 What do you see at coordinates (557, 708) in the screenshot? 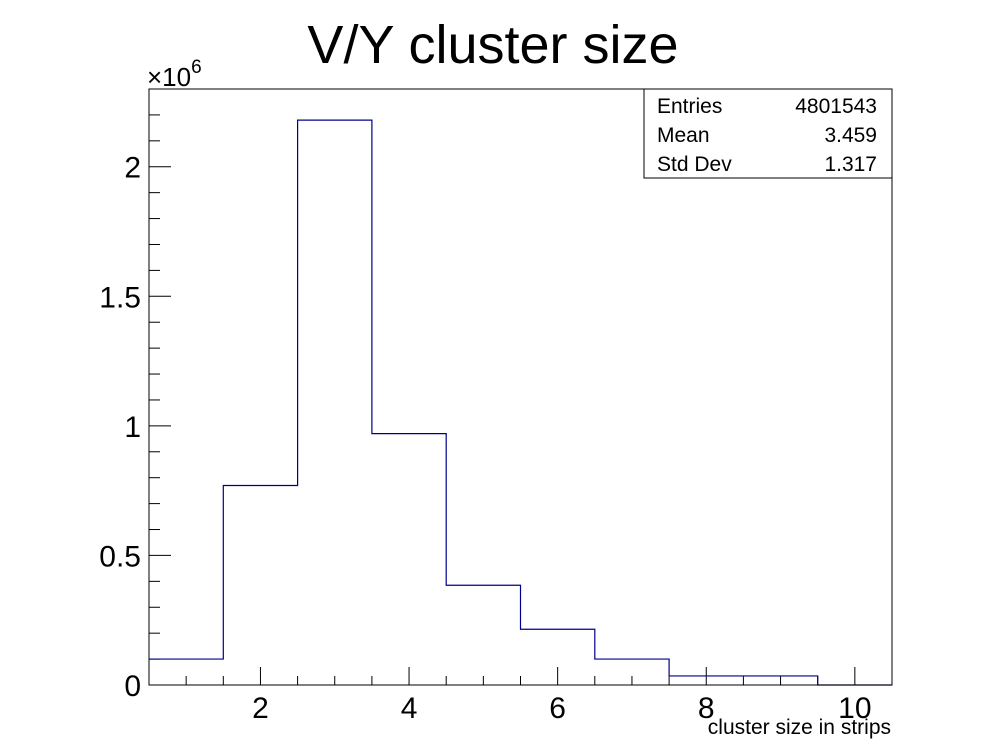
I see `x-tick-label: 6` at bounding box center [557, 708].